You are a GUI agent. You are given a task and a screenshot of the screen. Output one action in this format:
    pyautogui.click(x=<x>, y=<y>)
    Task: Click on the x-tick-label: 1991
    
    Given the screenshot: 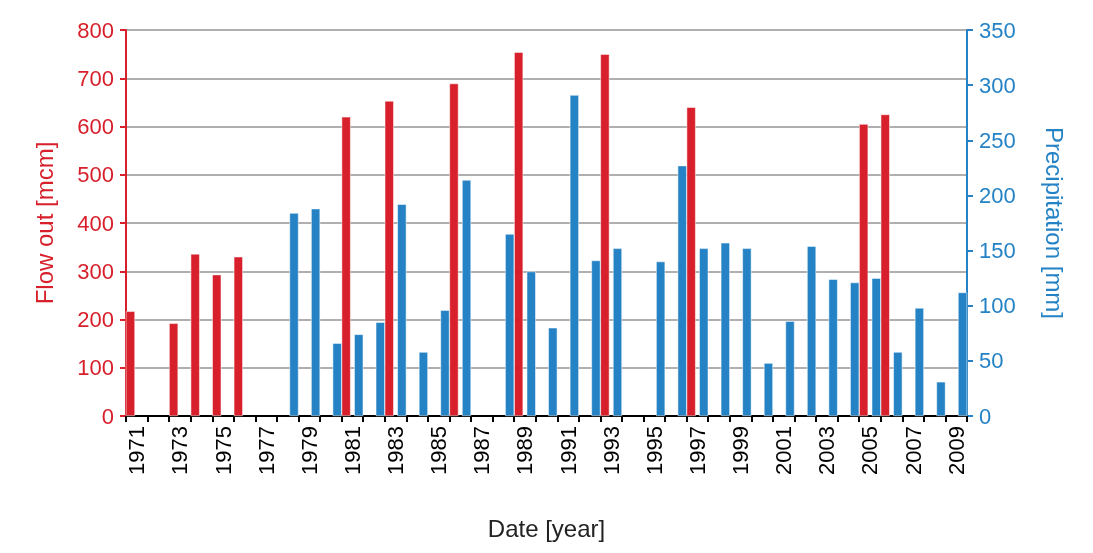 What is the action you would take?
    pyautogui.click(x=568, y=450)
    